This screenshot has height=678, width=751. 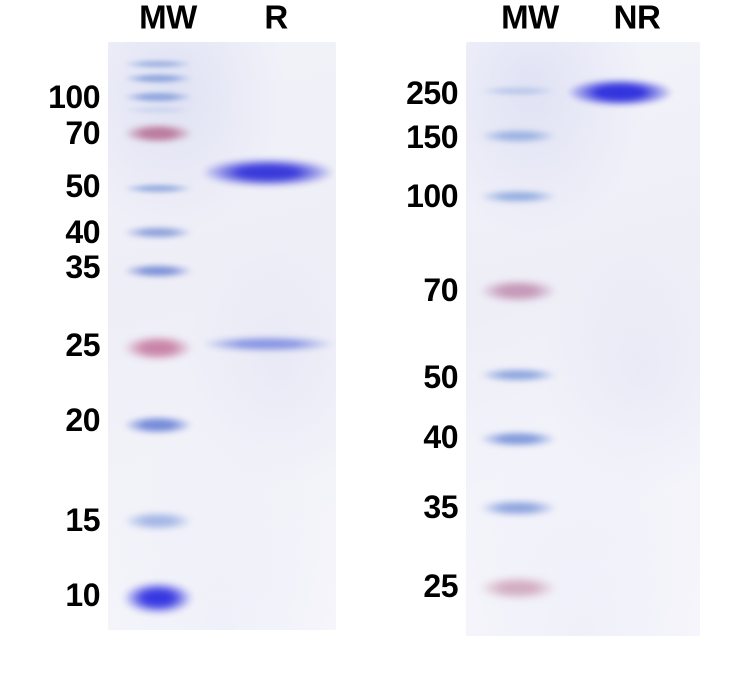 I want to click on non-reduced-panel-mw-label-40: 40, so click(x=440, y=437).